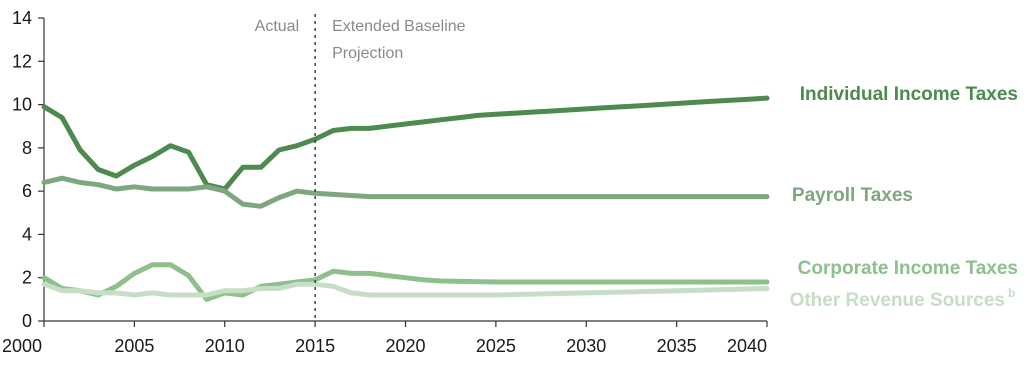 This screenshot has height=367, width=1027. Describe the element at coordinates (225, 346) in the screenshot. I see `x-tick-label: 2010` at that location.